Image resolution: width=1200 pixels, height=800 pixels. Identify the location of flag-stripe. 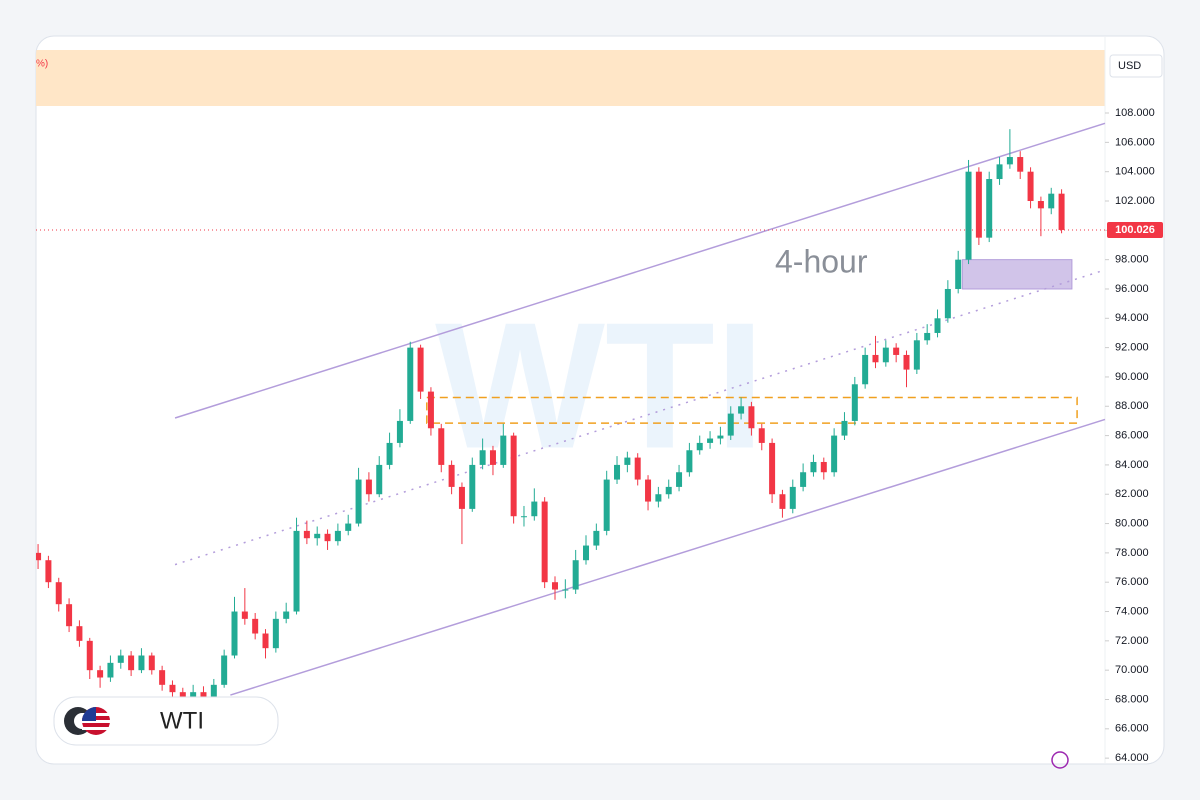
(96, 728).